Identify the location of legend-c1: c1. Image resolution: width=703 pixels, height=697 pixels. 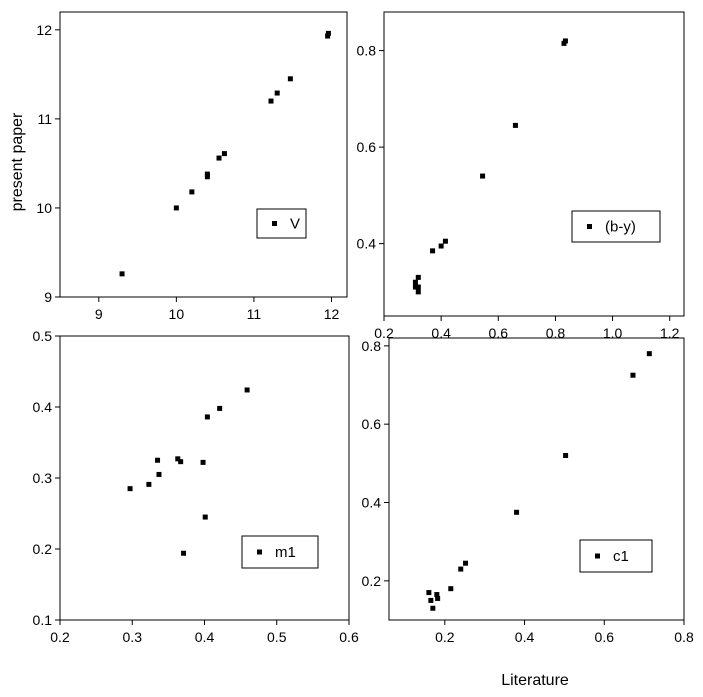
(616, 556).